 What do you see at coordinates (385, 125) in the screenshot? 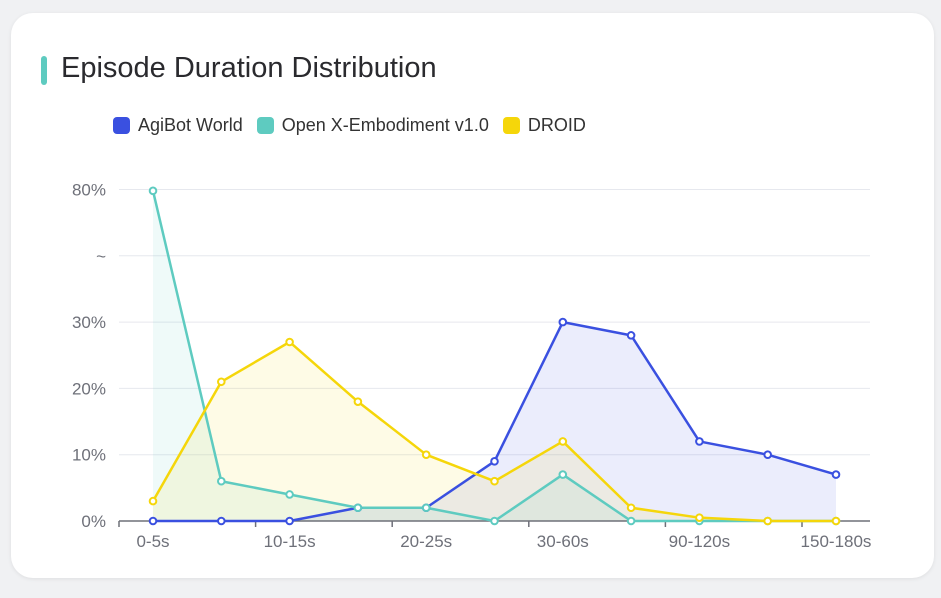
I see `legend-label: Open X-Embodiment v1.0` at bounding box center [385, 125].